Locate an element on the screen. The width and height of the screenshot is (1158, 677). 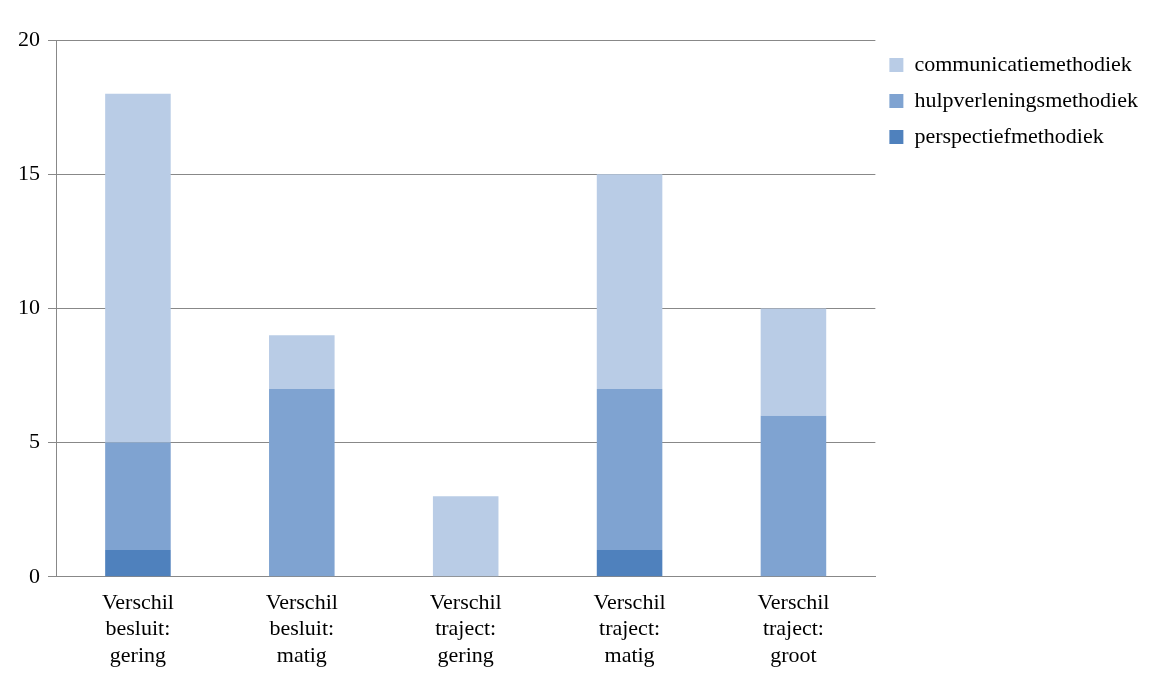
x-tick-label: Verschil traject: groot is located at coordinates (793, 627).